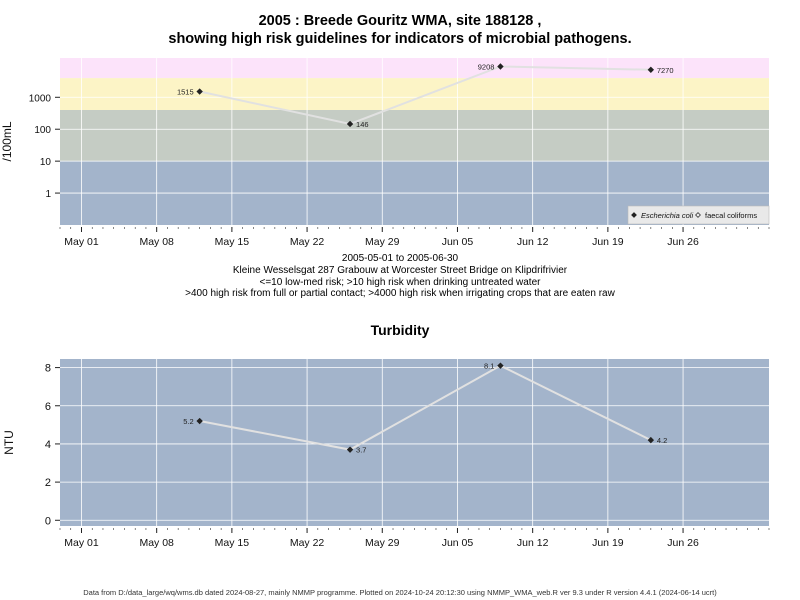 The width and height of the screenshot is (800, 600). Describe the element at coordinates (486, 67) in the screenshot. I see `data-label: 9208` at that location.